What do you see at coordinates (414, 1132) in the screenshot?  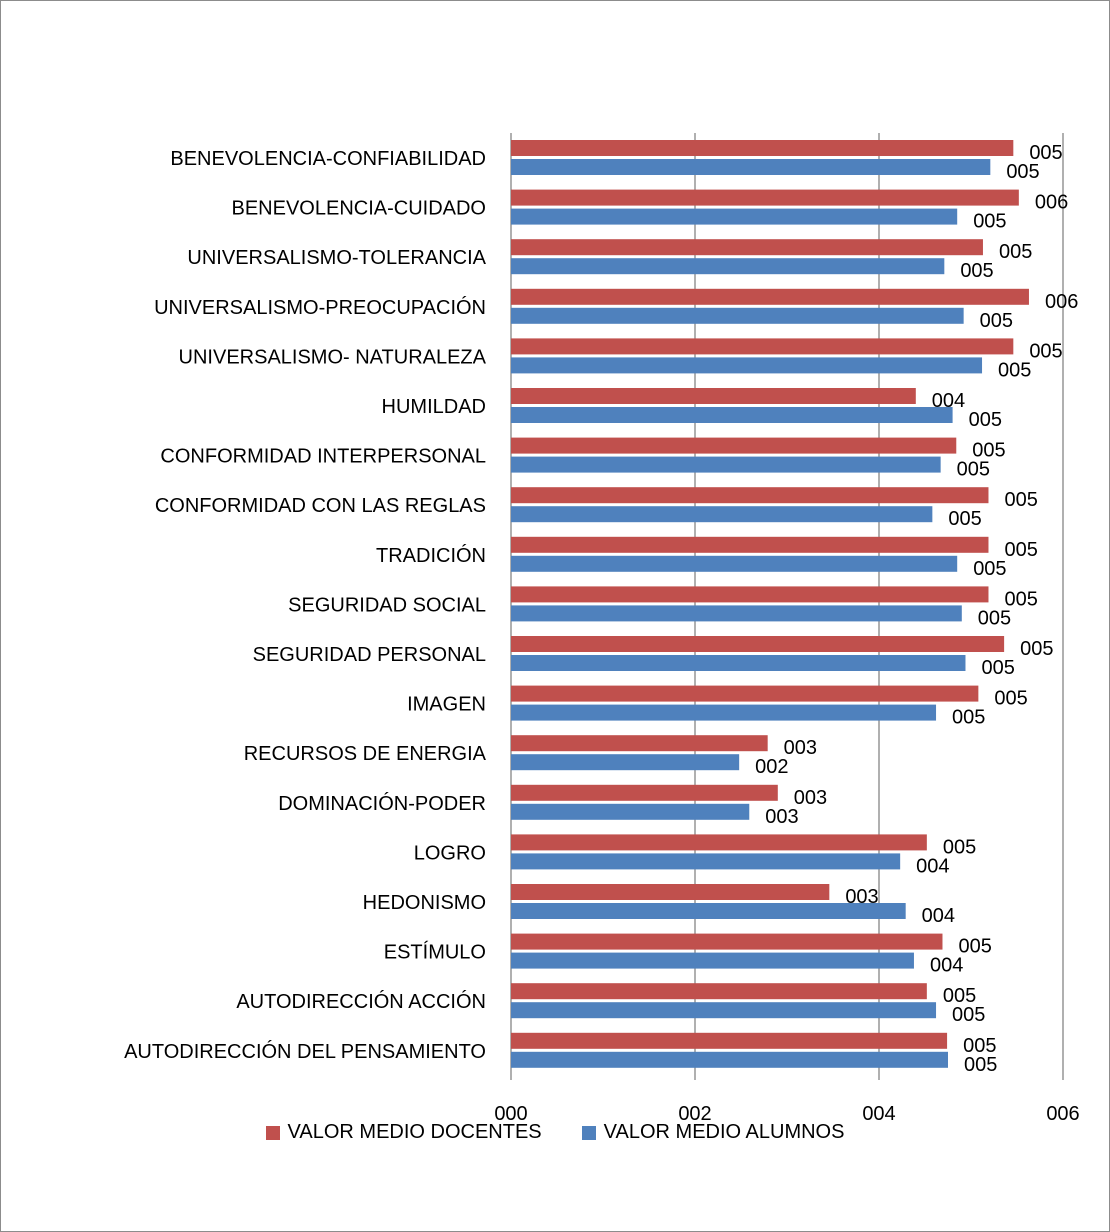 I see `legend-label-docentes: VALOR MEDIO DOCENTES` at bounding box center [414, 1132].